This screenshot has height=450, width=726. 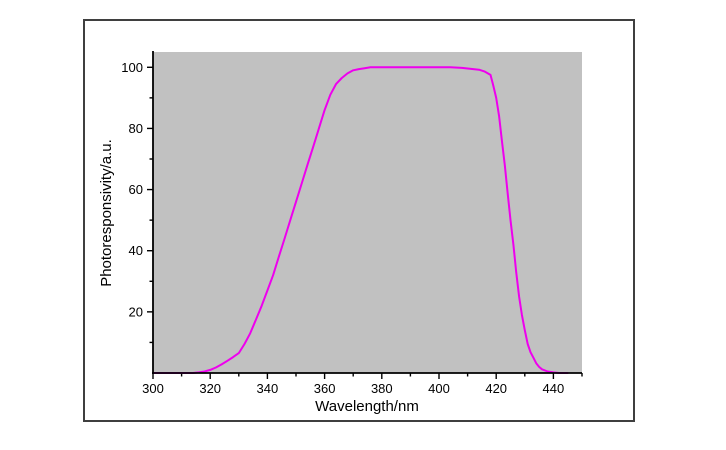 What do you see at coordinates (153, 388) in the screenshot?
I see `x-tick-label: 300` at bounding box center [153, 388].